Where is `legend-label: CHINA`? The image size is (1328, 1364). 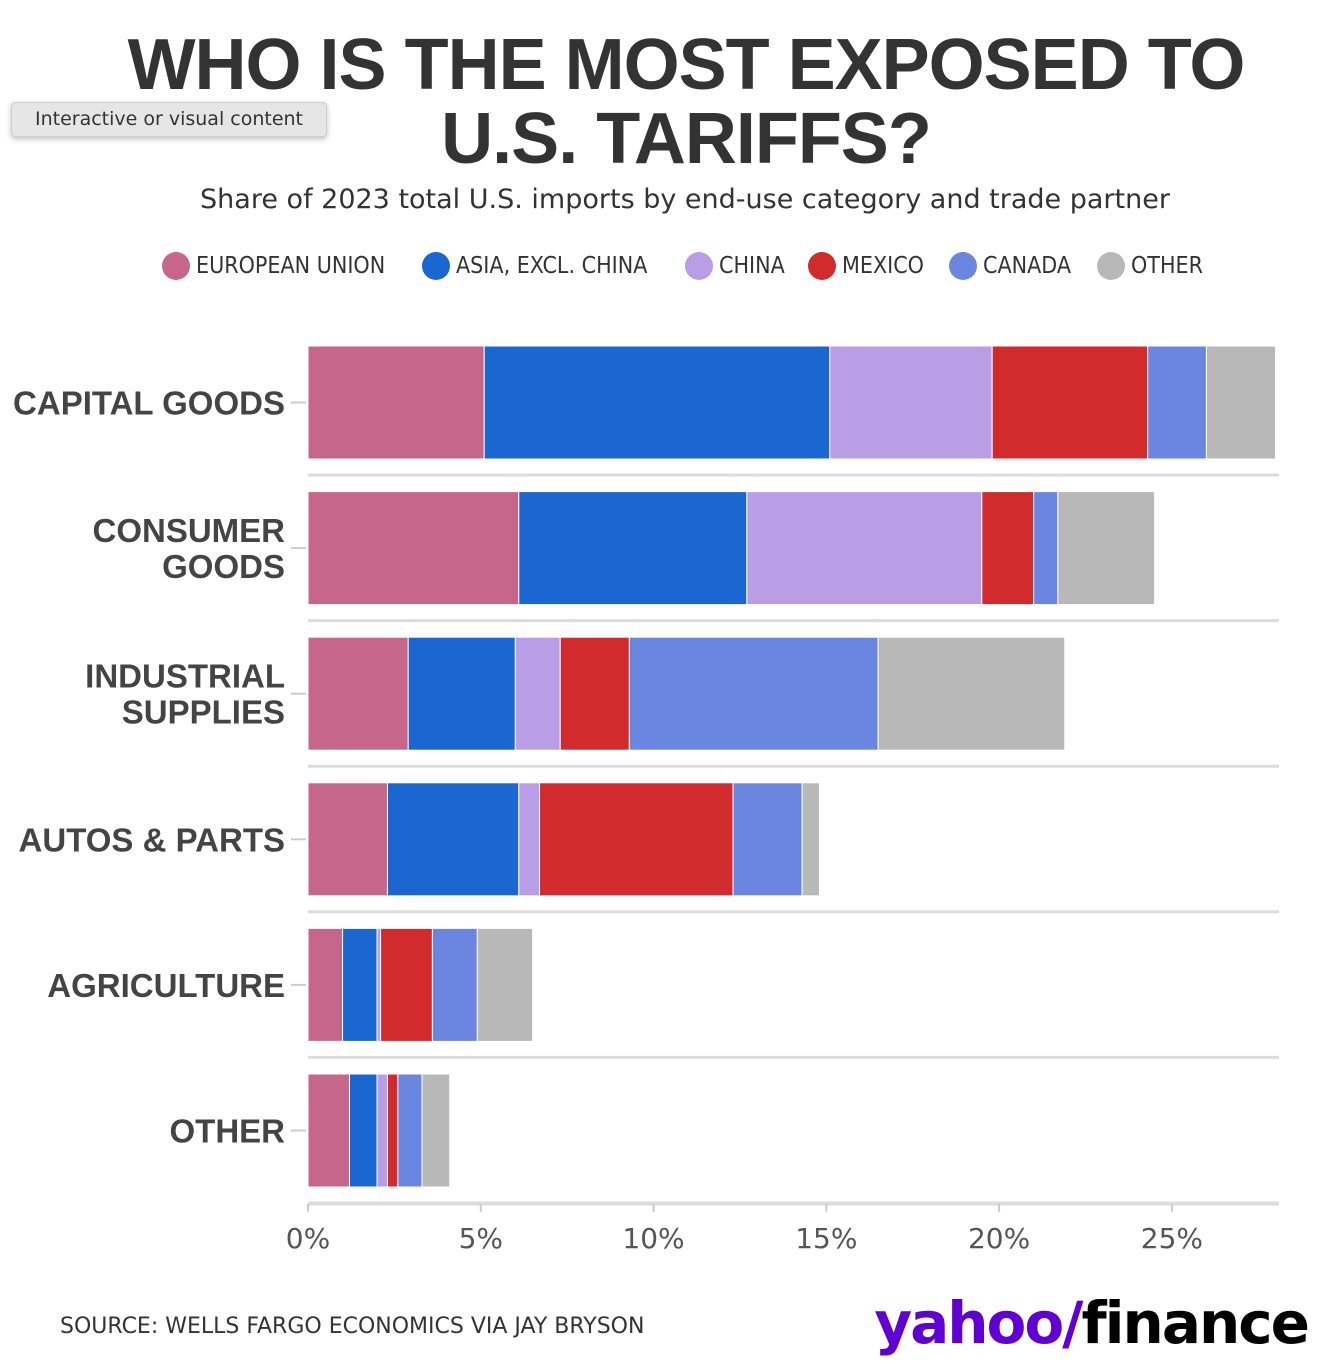
legend-label: CHINA is located at coordinates (751, 266).